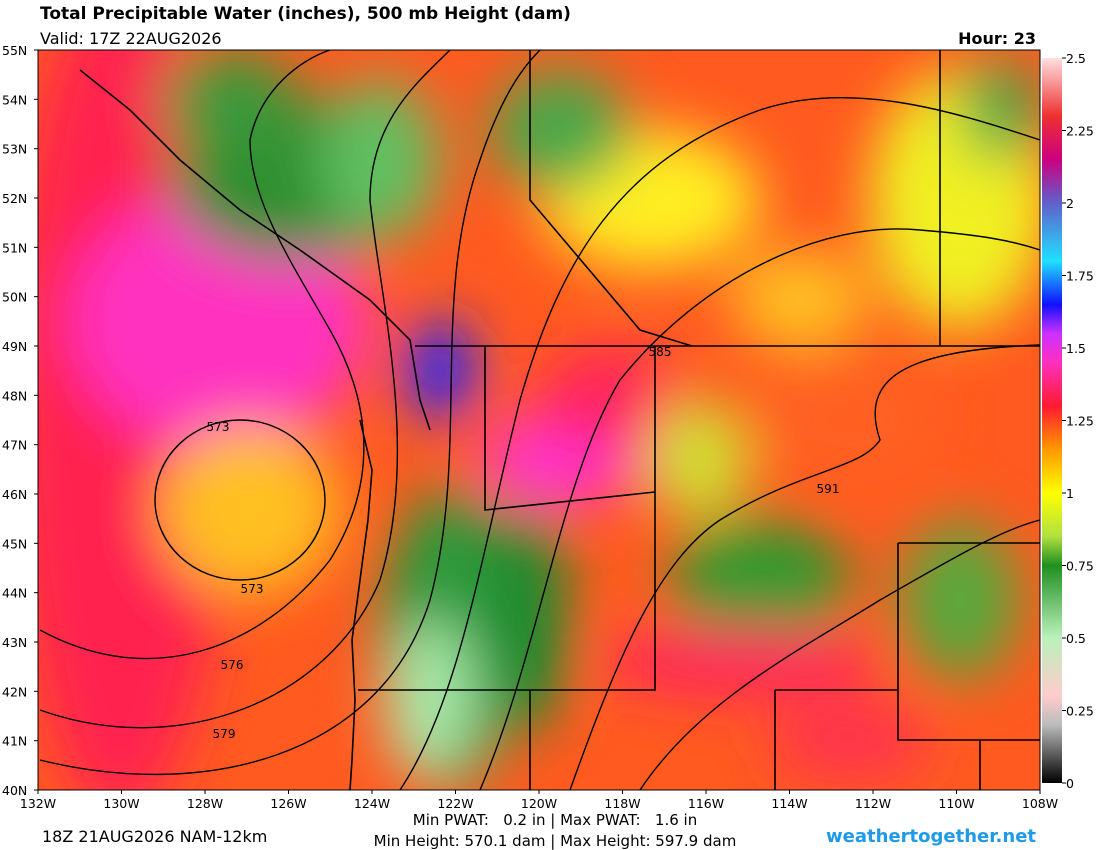  I want to click on lat-label: 53N, so click(14, 149).